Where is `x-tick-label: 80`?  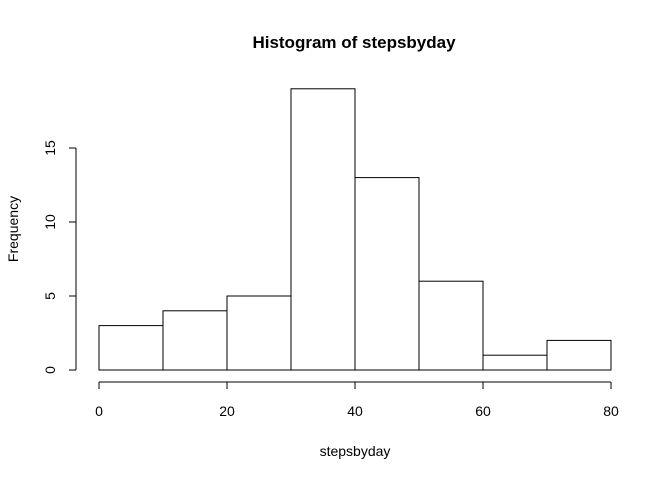
x-tick-label: 80 is located at coordinates (611, 411).